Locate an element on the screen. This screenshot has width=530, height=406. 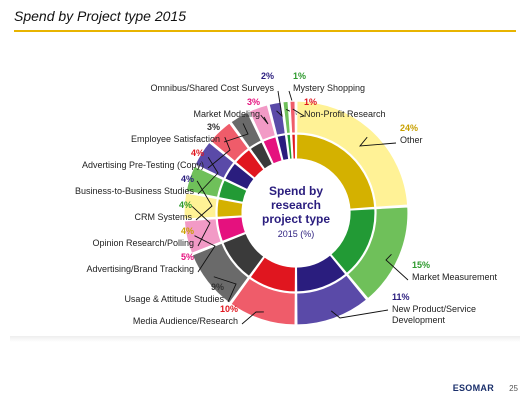
slice-label: Opinion Research/Polling is located at coordinates (143, 243).